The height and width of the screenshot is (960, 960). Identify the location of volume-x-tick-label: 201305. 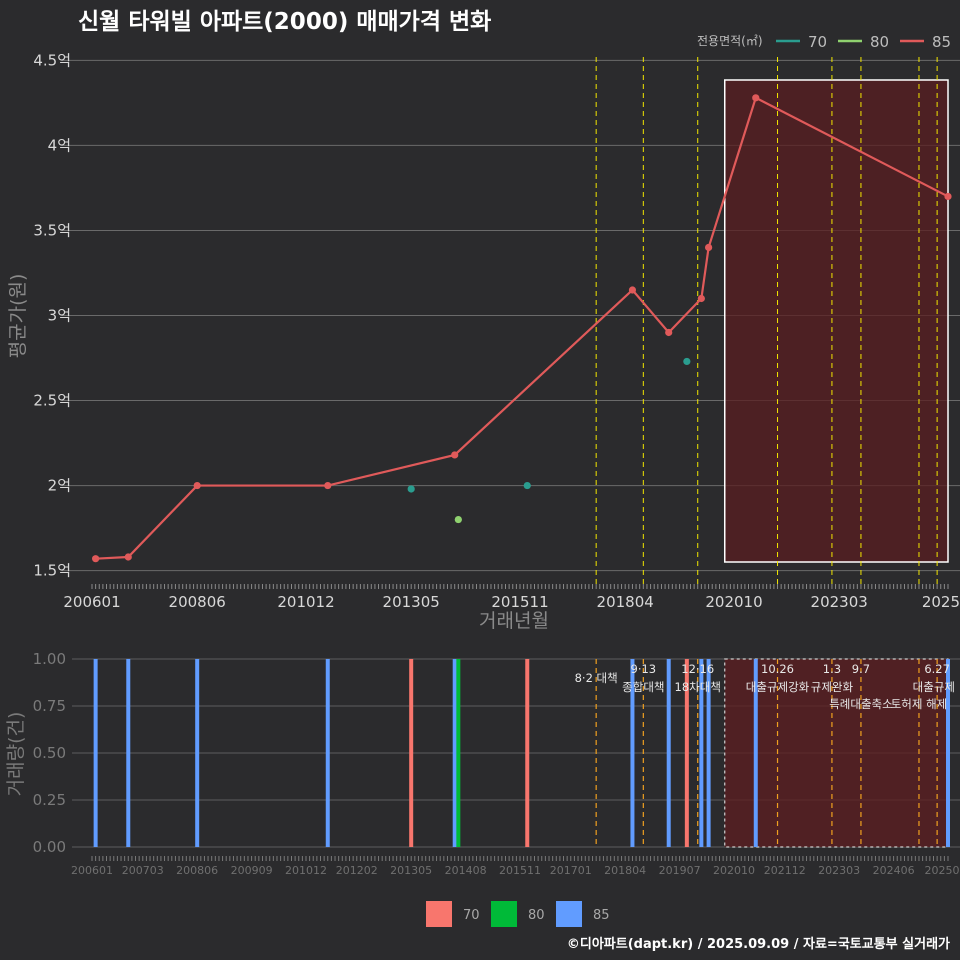
(411, 870).